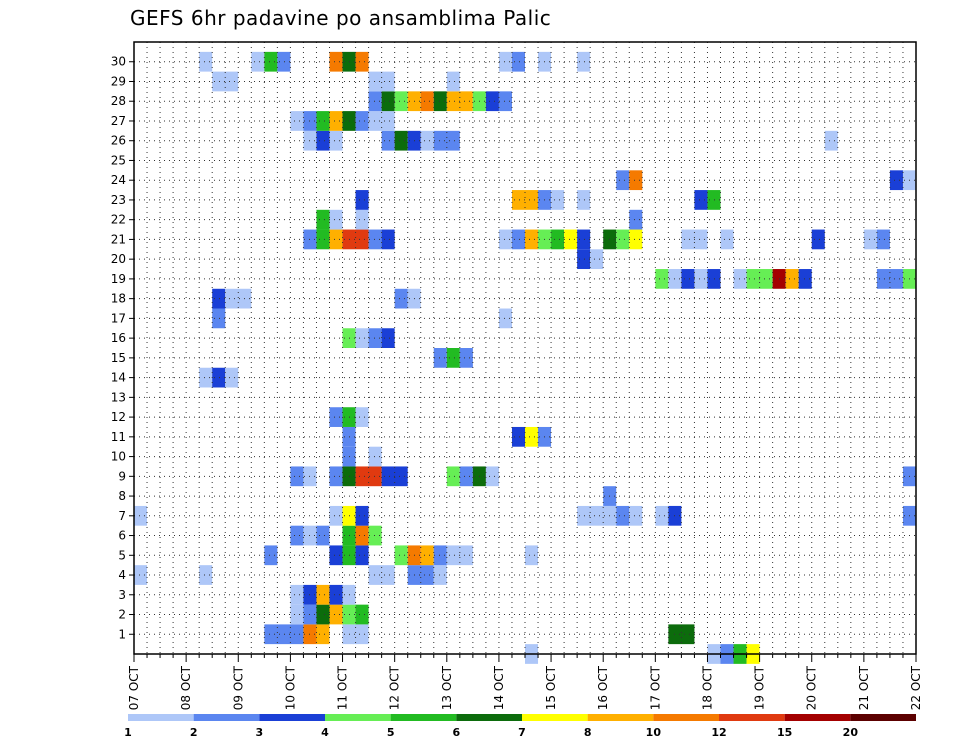  What do you see at coordinates (122, 476) in the screenshot?
I see `y-tick-label: 9` at bounding box center [122, 476].